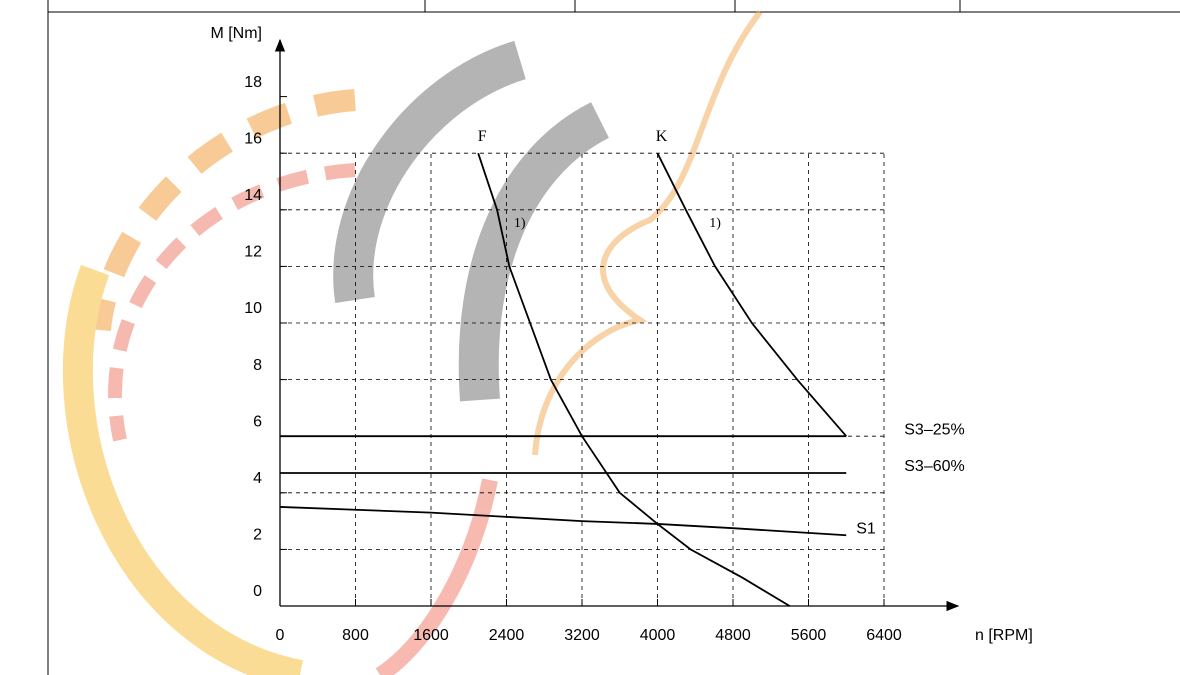 The width and height of the screenshot is (1180, 675). I want to click on y-tick-label: 6, so click(257, 421).